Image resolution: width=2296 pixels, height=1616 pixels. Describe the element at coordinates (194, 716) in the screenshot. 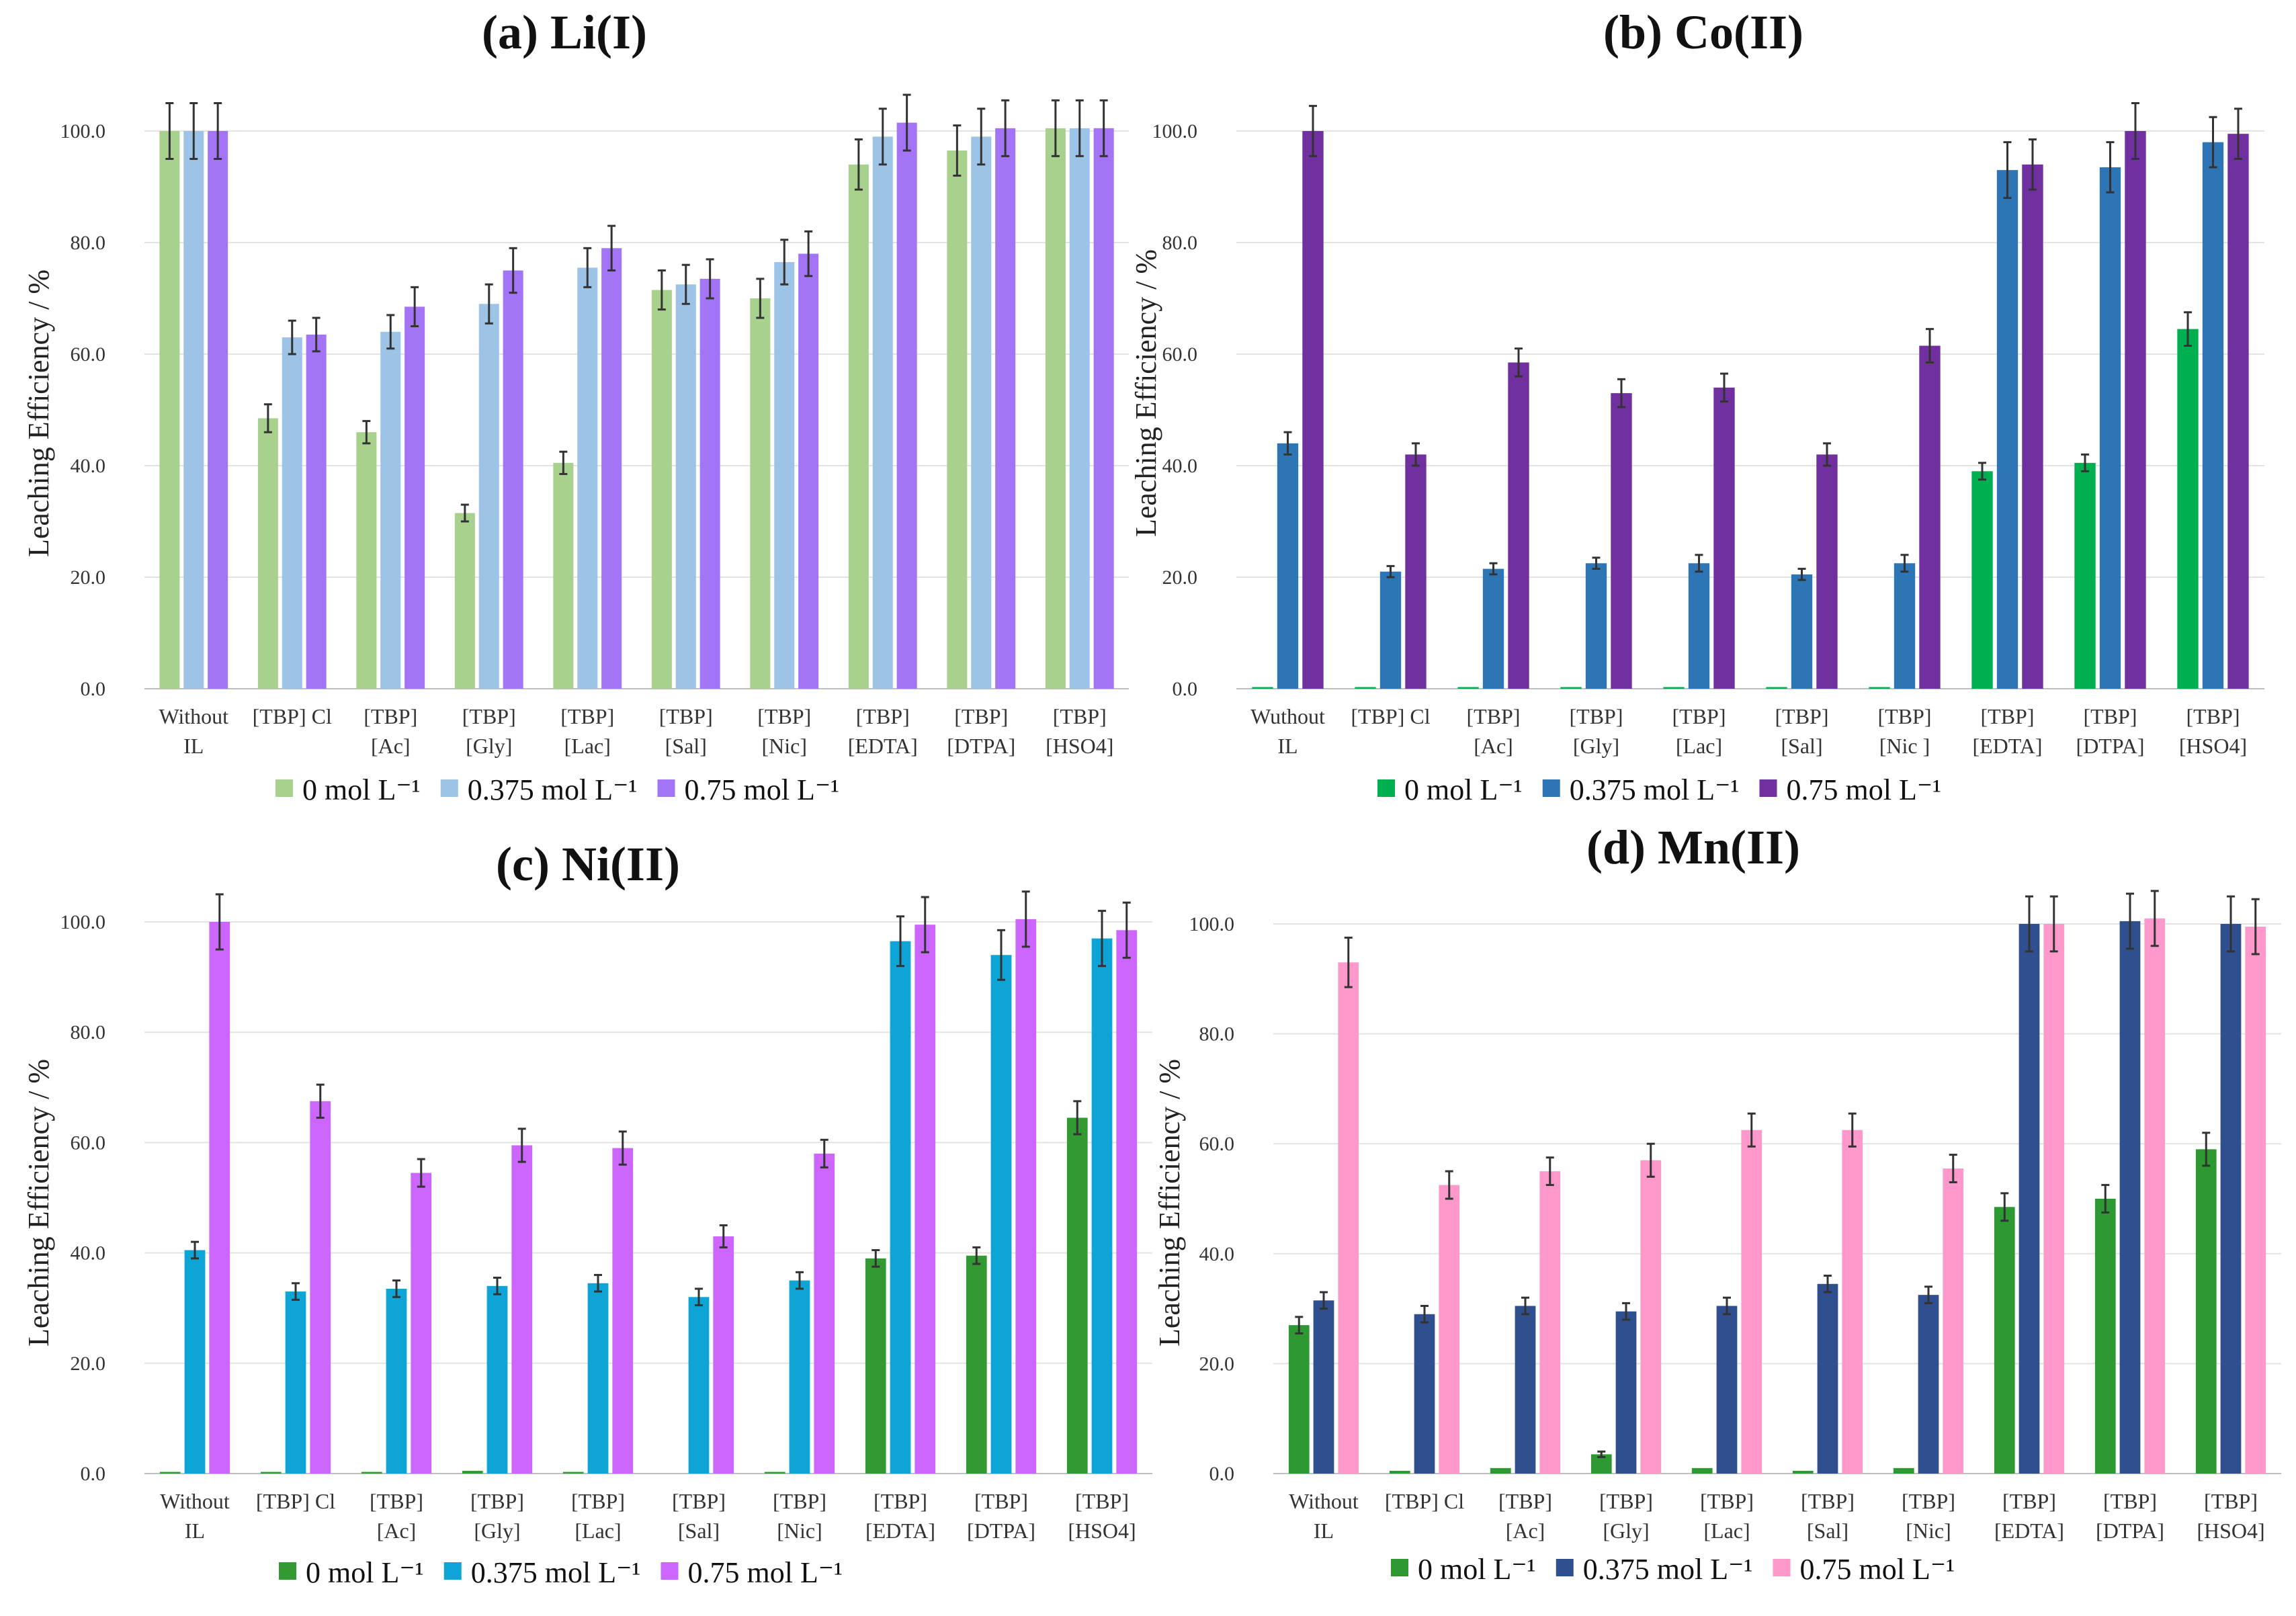

I see `x-tick-label: Without` at that location.